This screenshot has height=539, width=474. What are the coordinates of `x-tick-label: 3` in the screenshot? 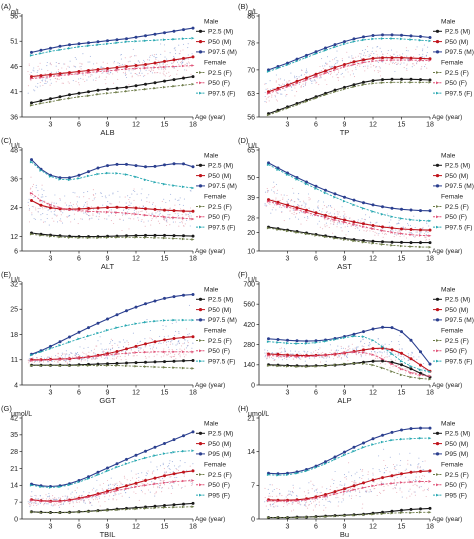 It's located at (51, 259).